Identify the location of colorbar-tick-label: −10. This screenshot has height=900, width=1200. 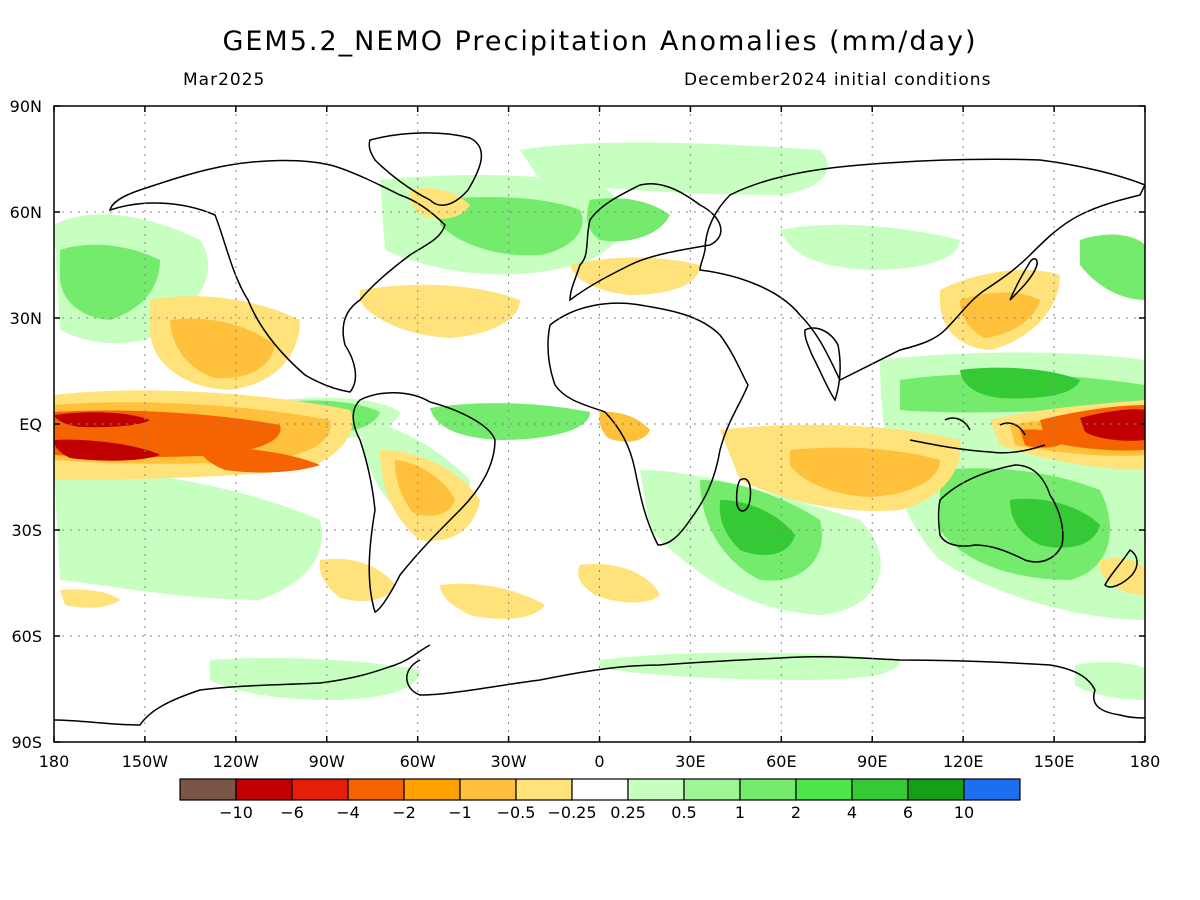
(236, 812).